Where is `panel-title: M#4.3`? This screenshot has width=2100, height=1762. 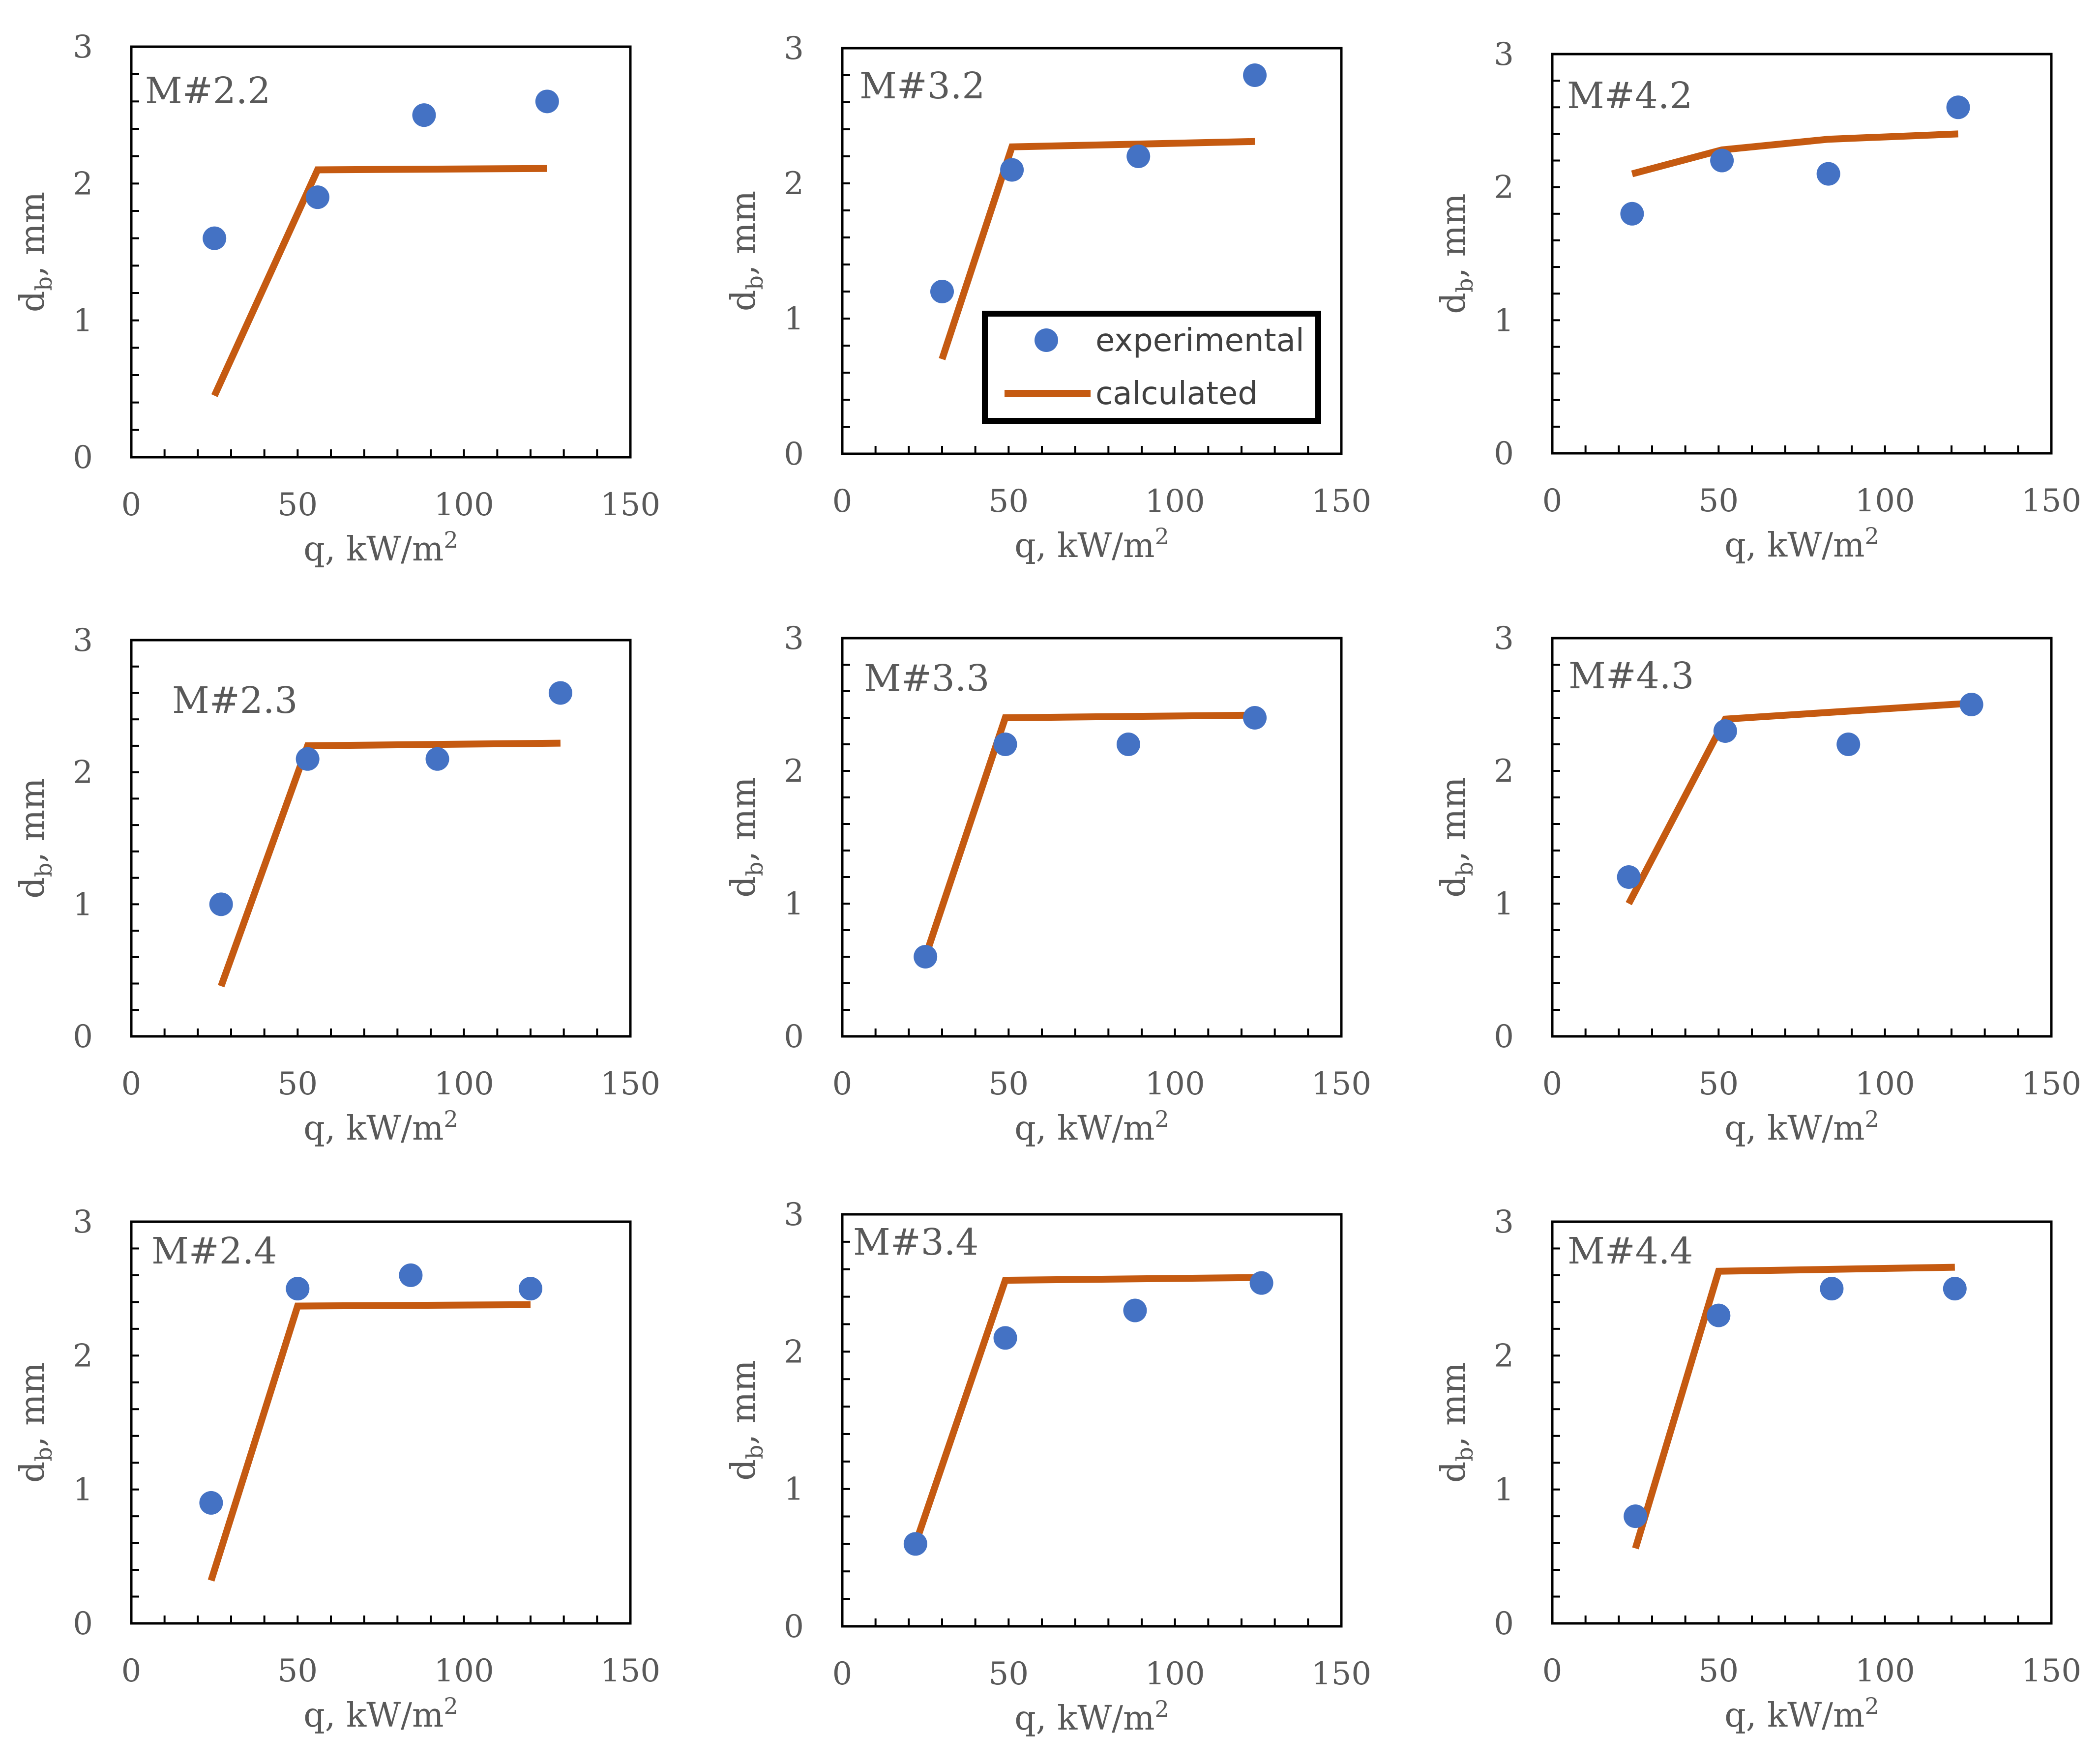
panel-title: M#4.3 is located at coordinates (1631, 676).